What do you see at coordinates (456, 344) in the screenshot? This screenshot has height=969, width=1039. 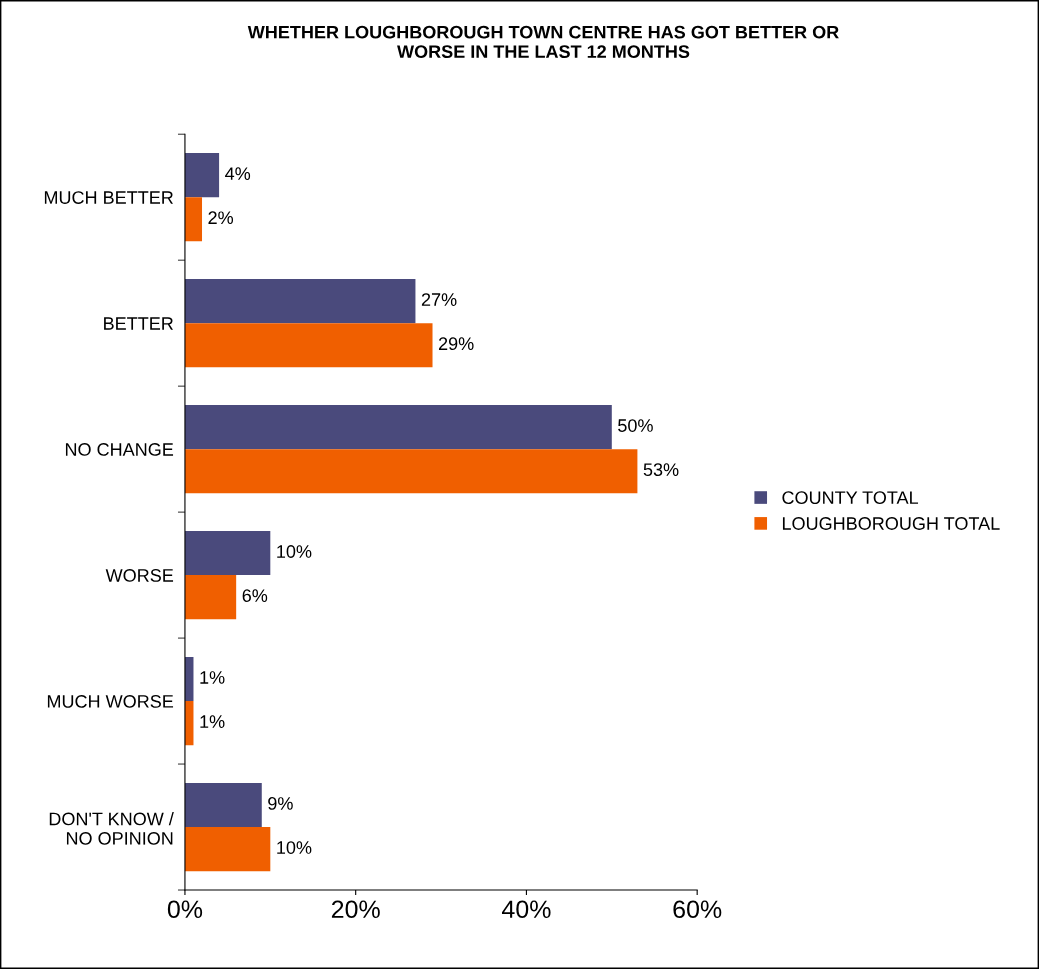 I see `data-label: 29%` at bounding box center [456, 344].